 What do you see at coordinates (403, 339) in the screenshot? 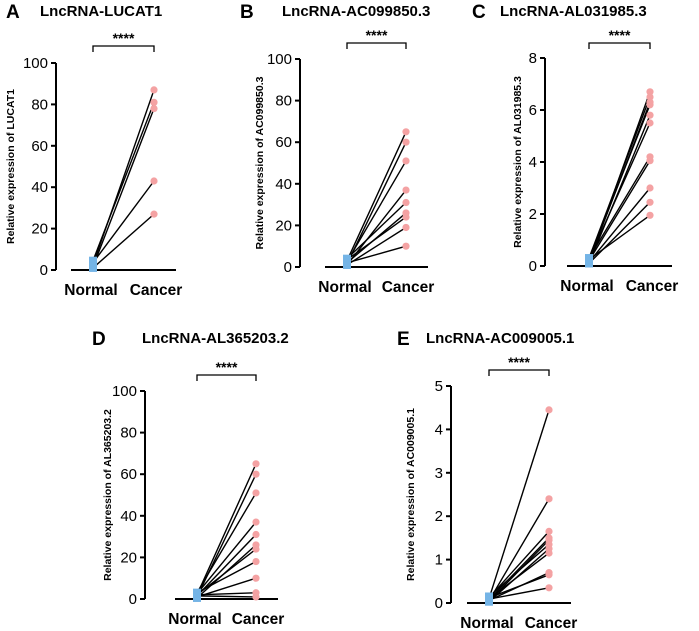
I see `panel-letter: E` at bounding box center [403, 339].